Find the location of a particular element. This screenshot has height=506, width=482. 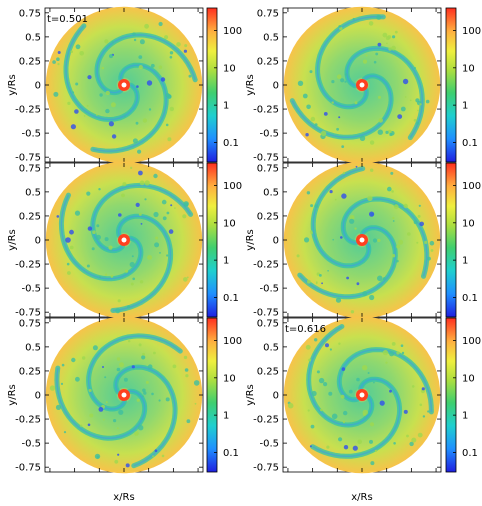

inner-boundary is located at coordinates (124, 240).